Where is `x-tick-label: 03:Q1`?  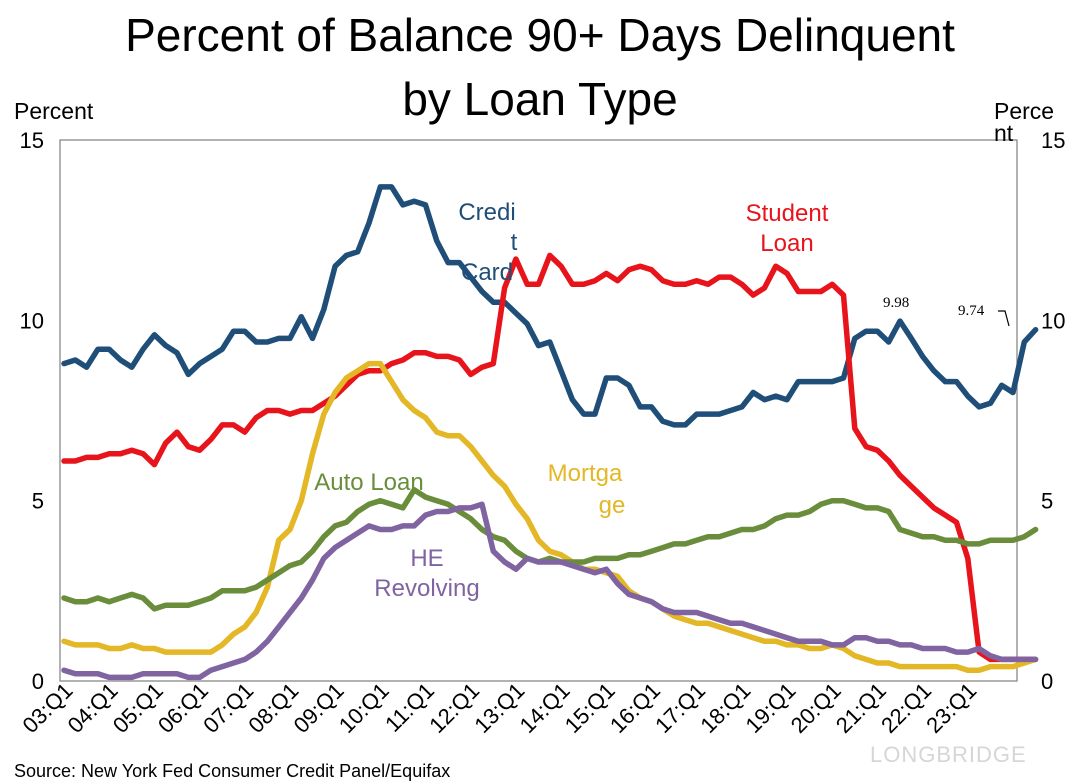
x-tick-label: 03:Q1 is located at coordinates (47, 708).